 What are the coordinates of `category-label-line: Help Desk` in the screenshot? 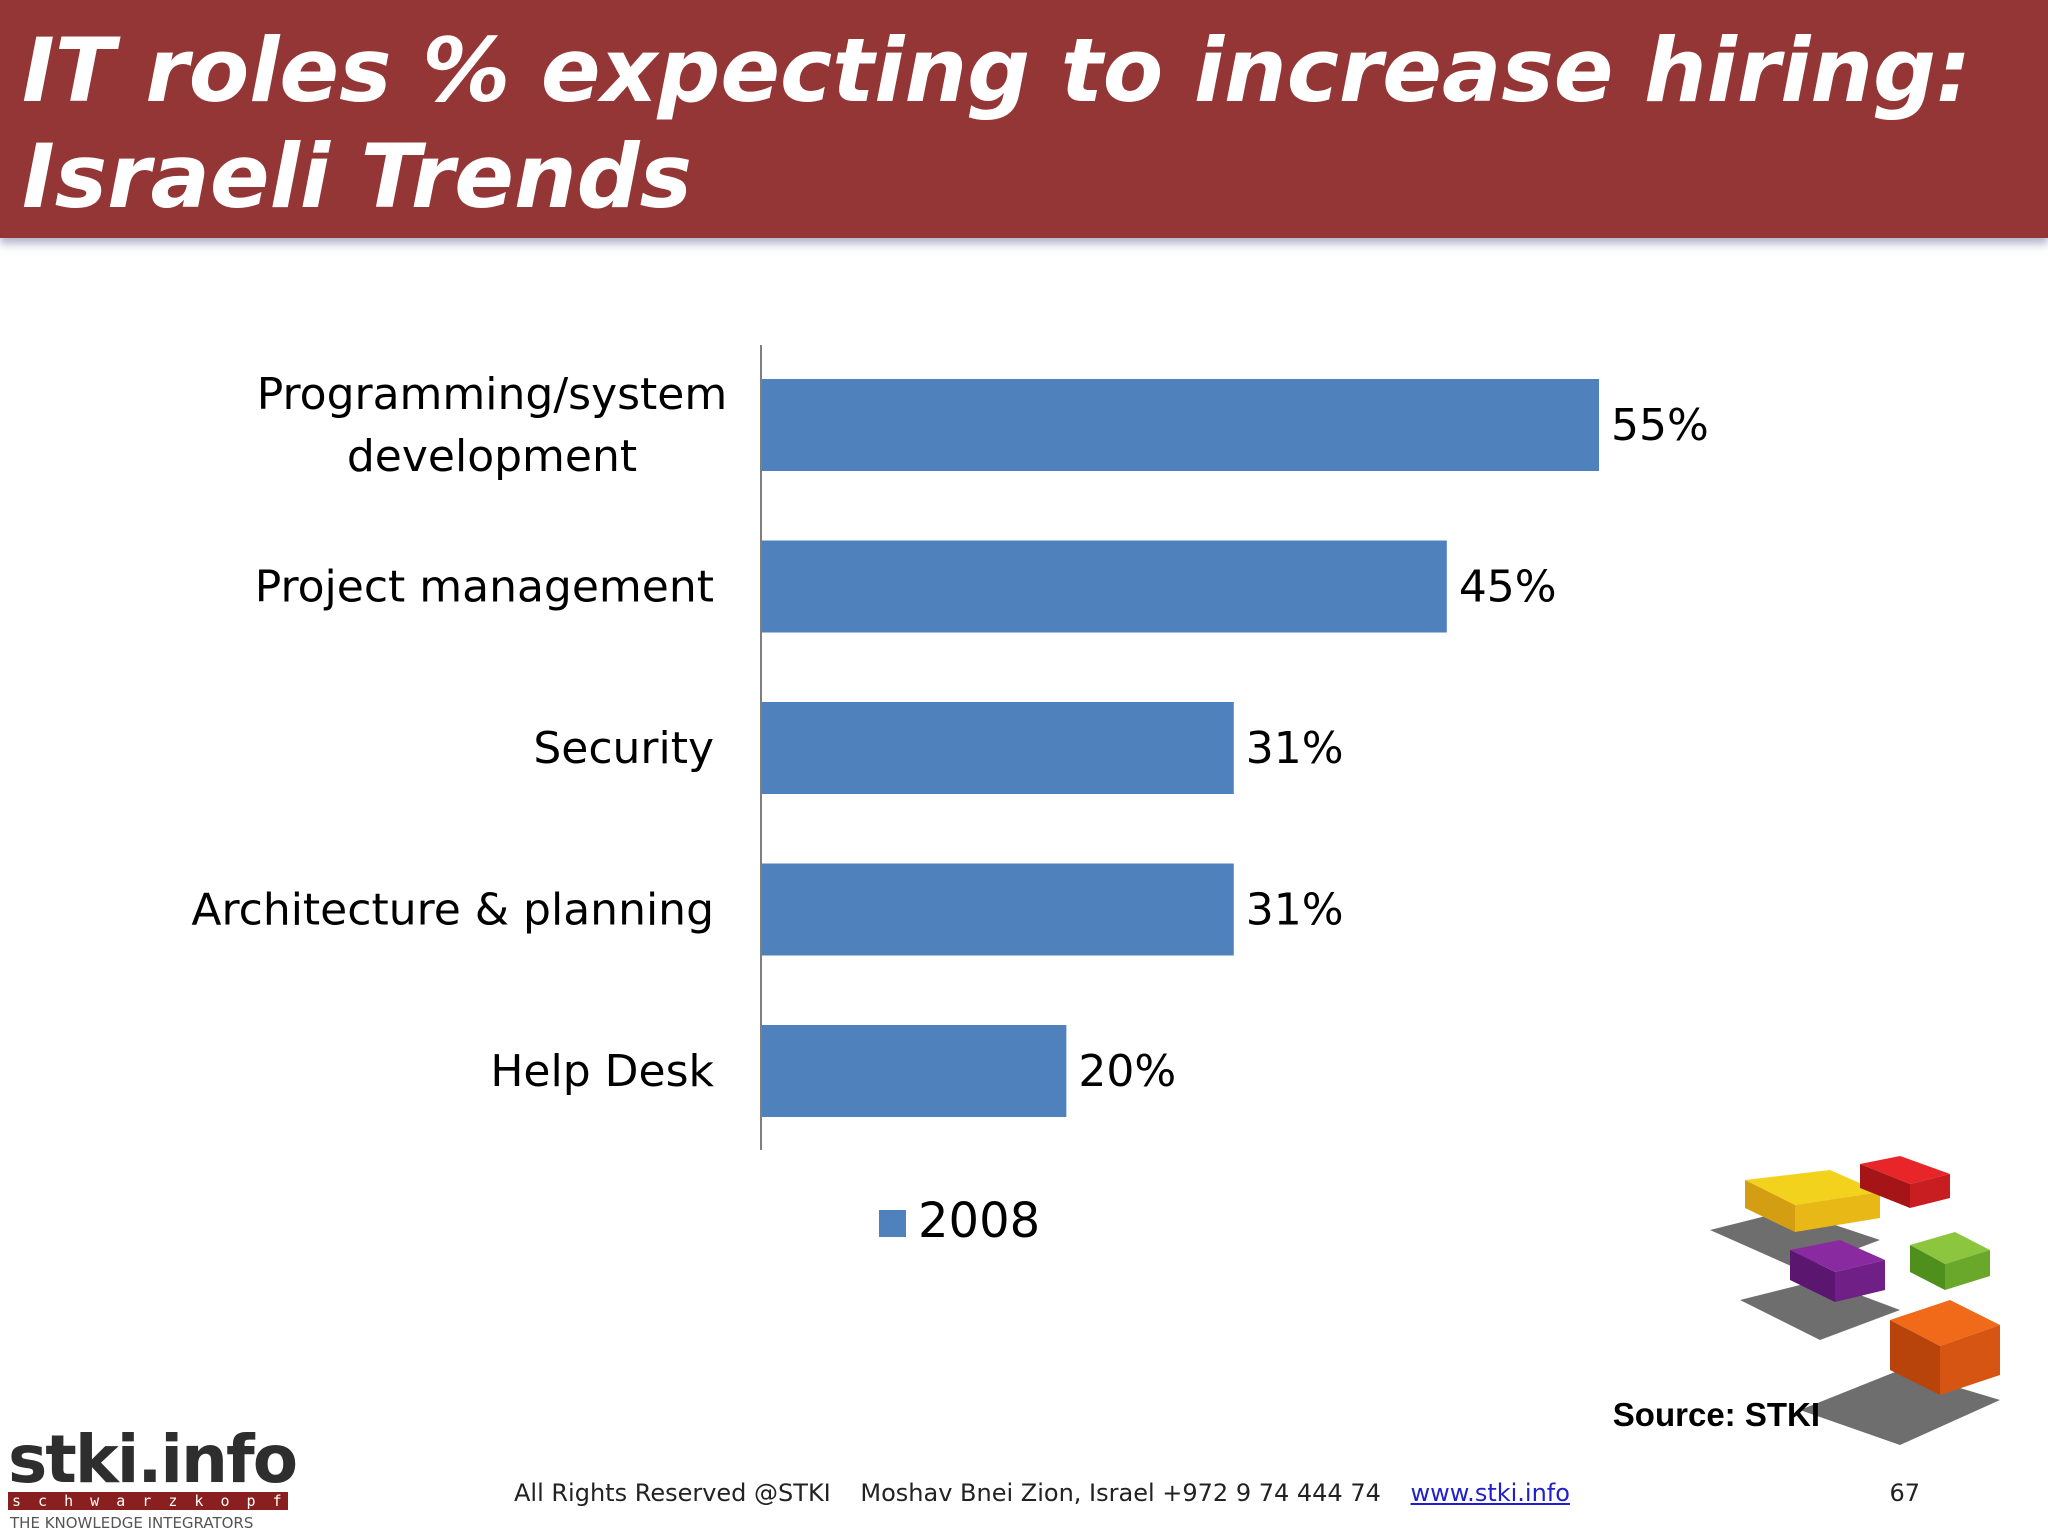 It's located at (602, 1071).